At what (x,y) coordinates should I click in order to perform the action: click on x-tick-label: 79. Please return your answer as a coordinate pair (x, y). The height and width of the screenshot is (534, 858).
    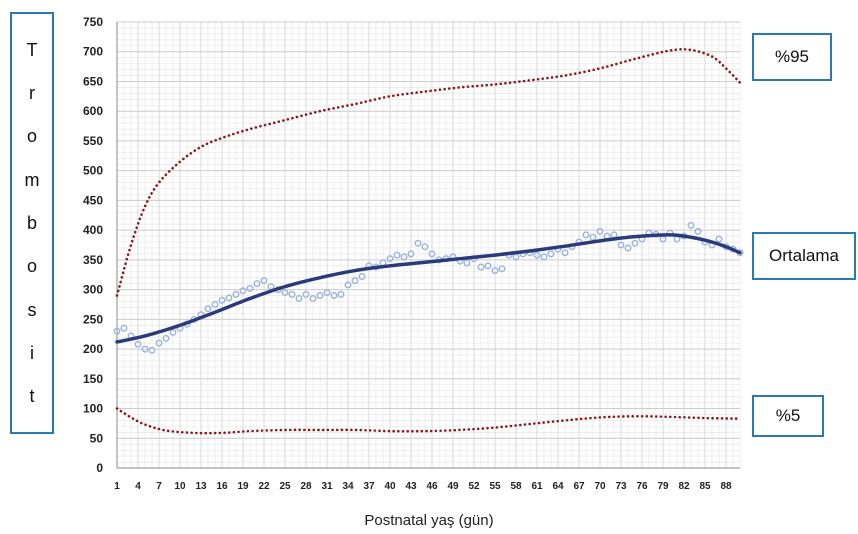
    Looking at the image, I should click on (663, 486).